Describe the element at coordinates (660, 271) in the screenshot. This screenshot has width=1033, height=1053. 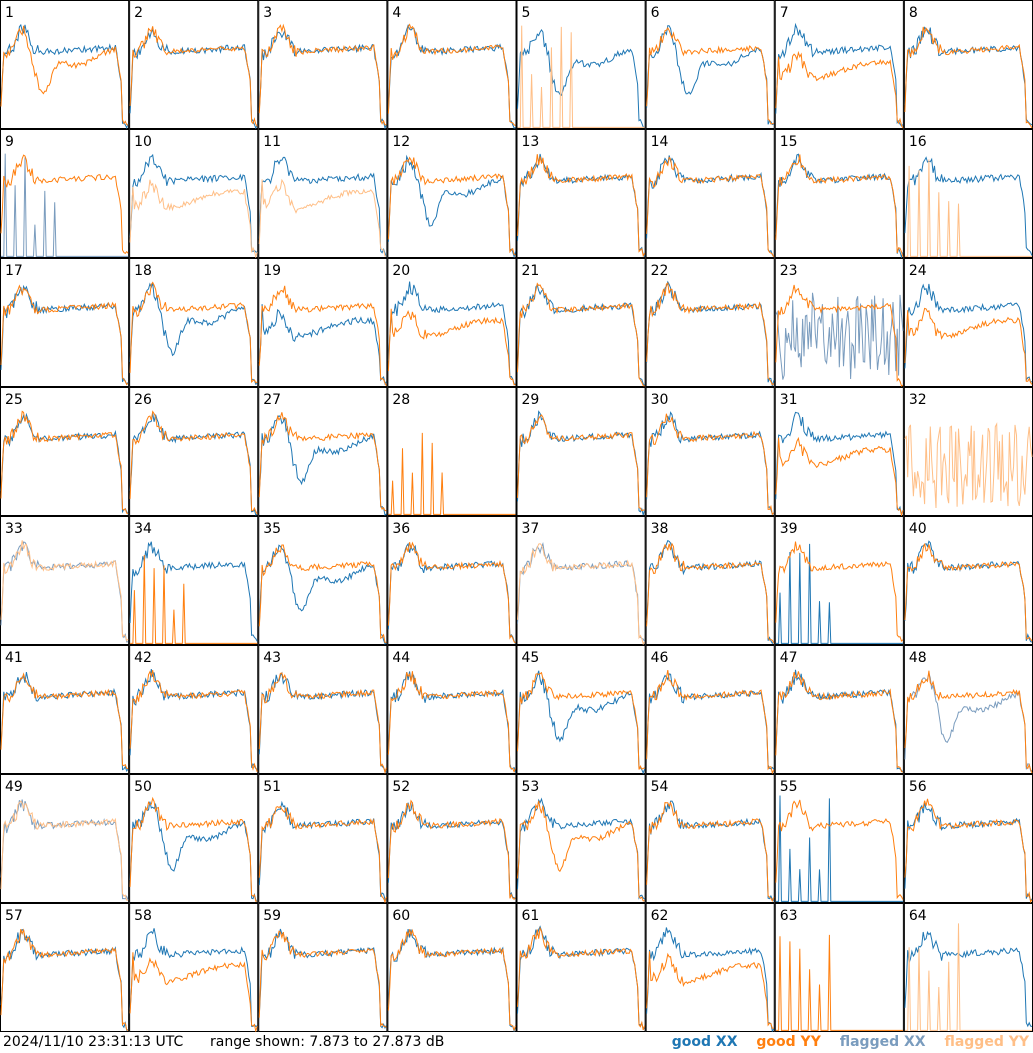
I see `panel-label: 22` at that location.